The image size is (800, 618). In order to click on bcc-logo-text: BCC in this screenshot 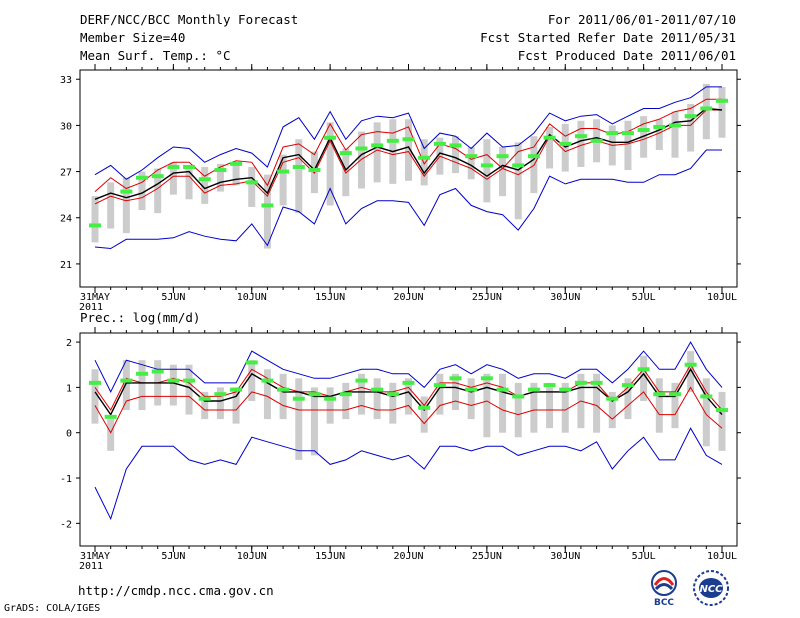, I will do `click(664, 603)`.